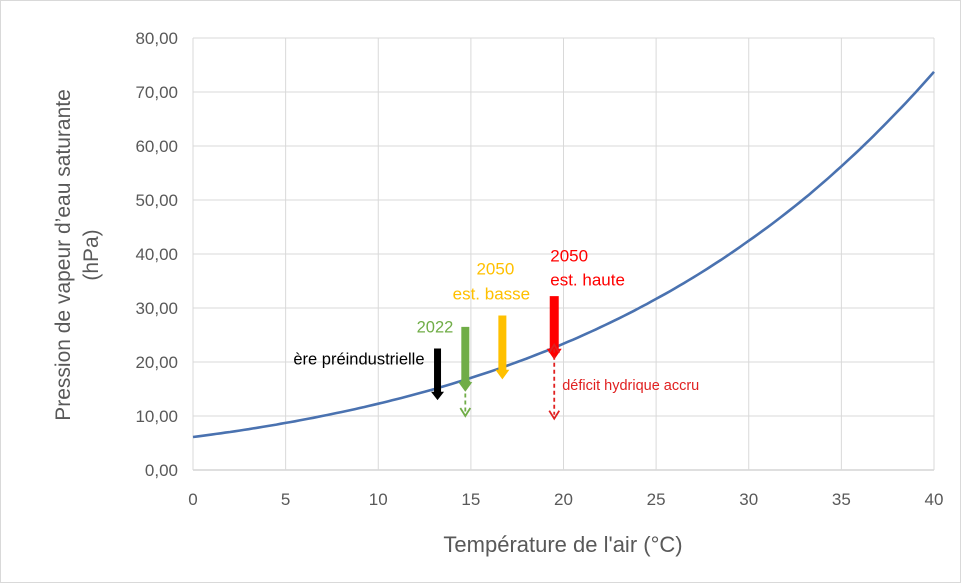 Image resolution: width=961 pixels, height=583 pixels. What do you see at coordinates (156, 146) in the screenshot?
I see `y-tick-label: 60,00` at bounding box center [156, 146].